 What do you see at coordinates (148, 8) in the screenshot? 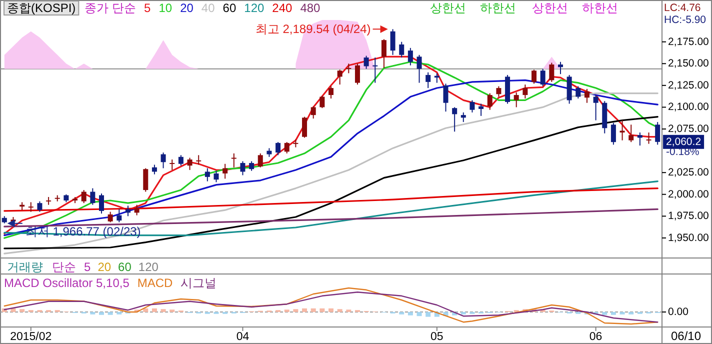
I see `text: 5` at bounding box center [148, 8].